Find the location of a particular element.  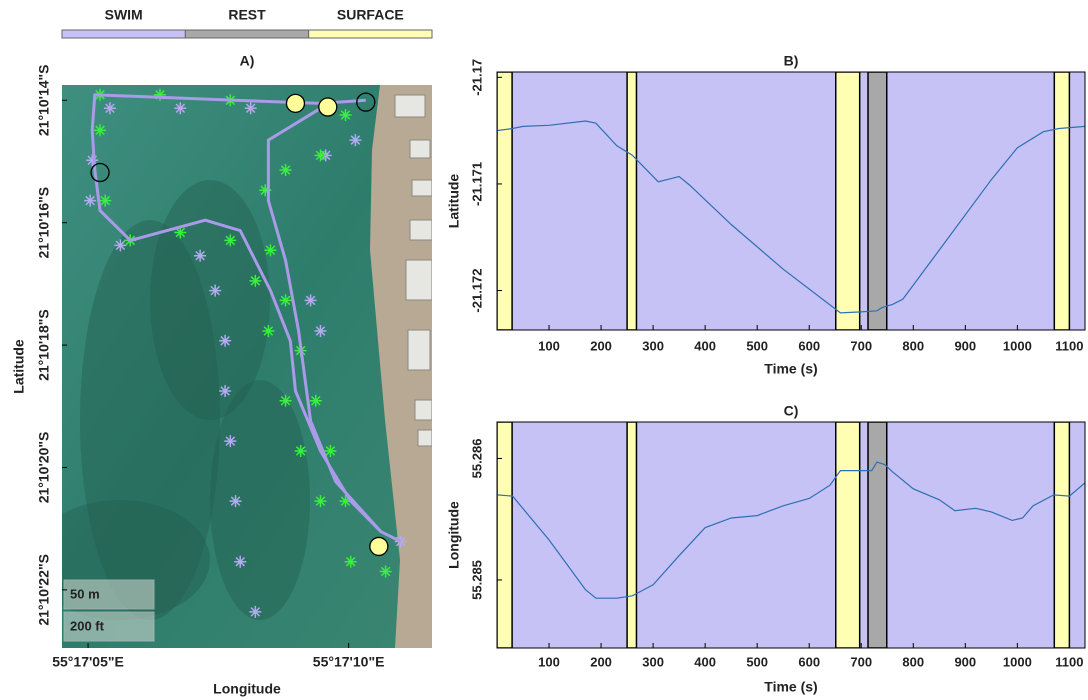

x-tick-label: 300 is located at coordinates (653, 661).